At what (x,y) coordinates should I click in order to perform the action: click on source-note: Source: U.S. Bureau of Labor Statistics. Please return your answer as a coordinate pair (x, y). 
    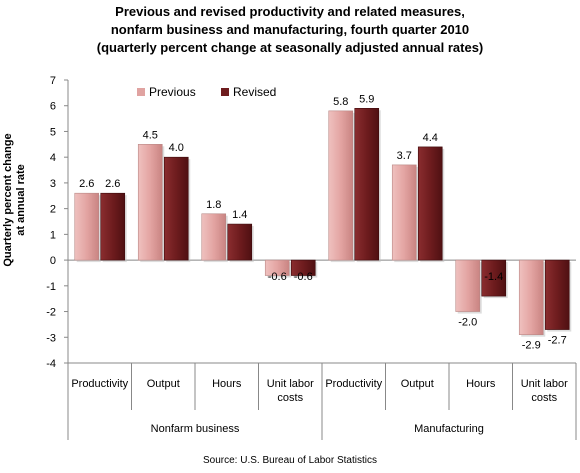
    Looking at the image, I should click on (290, 460).